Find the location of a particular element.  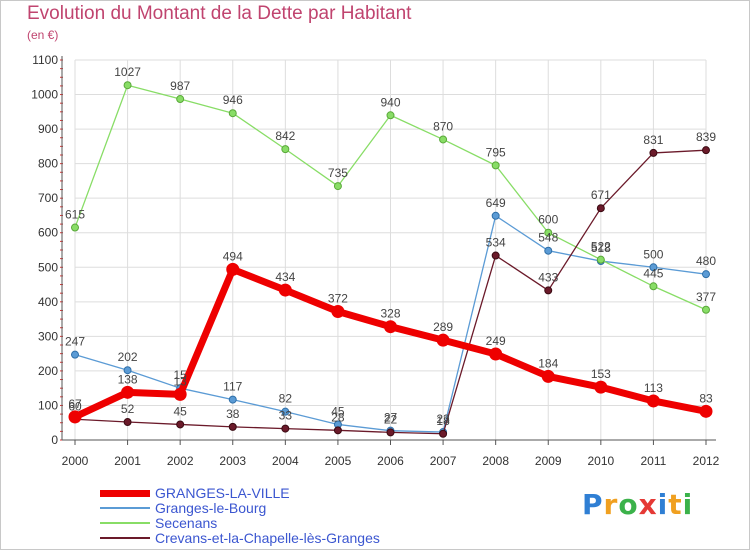

logo-letter: x is located at coordinates (648, 504).